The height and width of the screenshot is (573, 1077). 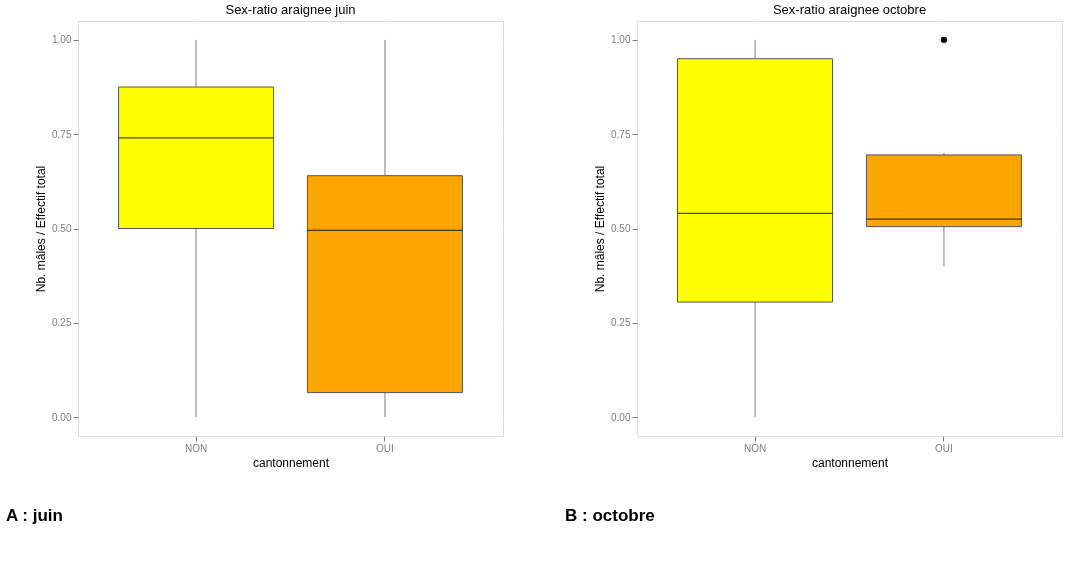 I want to click on text: A : juin, so click(x=34, y=515).